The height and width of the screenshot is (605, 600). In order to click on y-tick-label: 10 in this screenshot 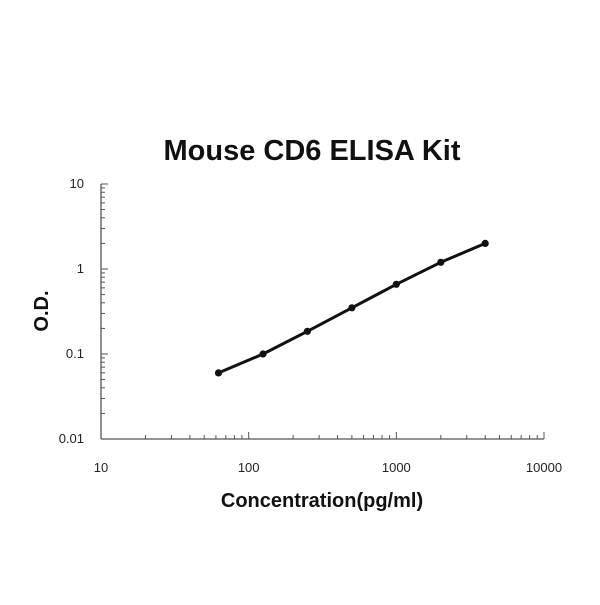, I will do `click(77, 183)`.